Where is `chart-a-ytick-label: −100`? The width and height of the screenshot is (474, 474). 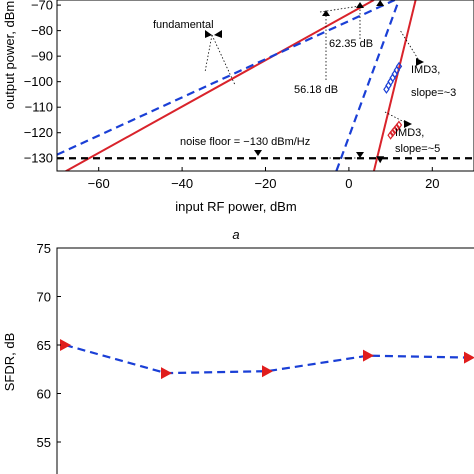 chart-a-ytick-label: −100 is located at coordinates (38, 81).